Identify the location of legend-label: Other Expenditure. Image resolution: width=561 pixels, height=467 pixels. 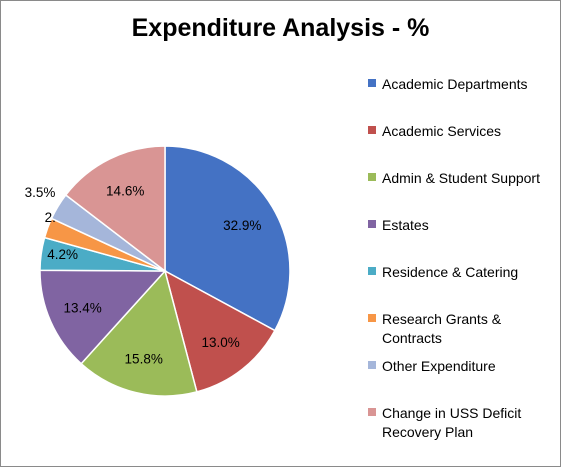
(439, 366).